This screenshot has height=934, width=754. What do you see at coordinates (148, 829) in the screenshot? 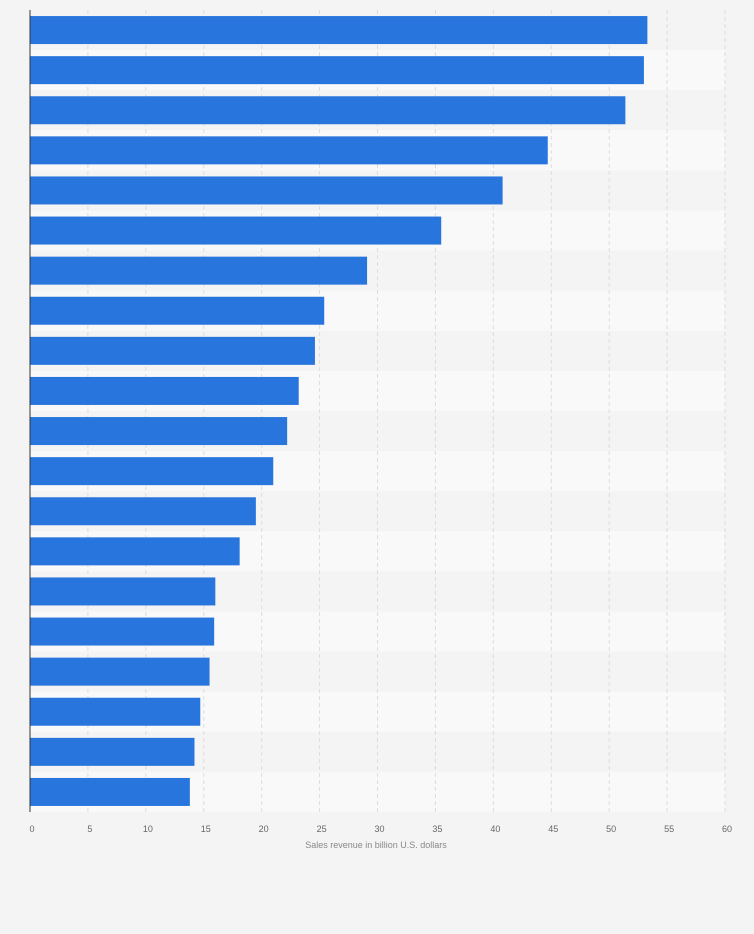
I see `x-tick-label: 10` at bounding box center [148, 829].